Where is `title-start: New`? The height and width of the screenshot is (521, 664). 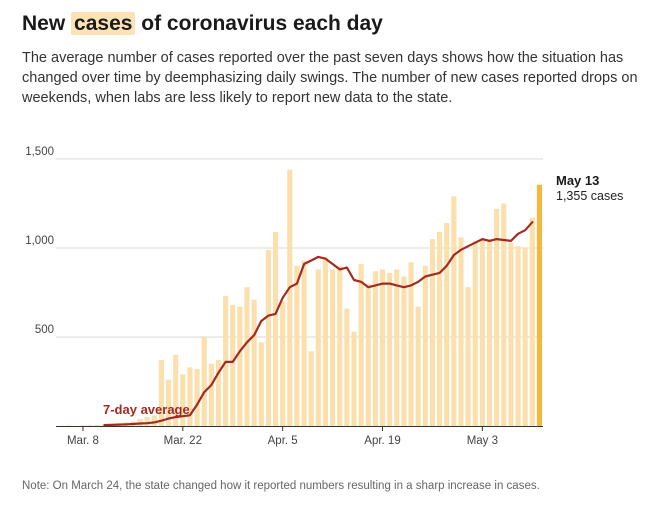 title-start: New is located at coordinates (44, 23).